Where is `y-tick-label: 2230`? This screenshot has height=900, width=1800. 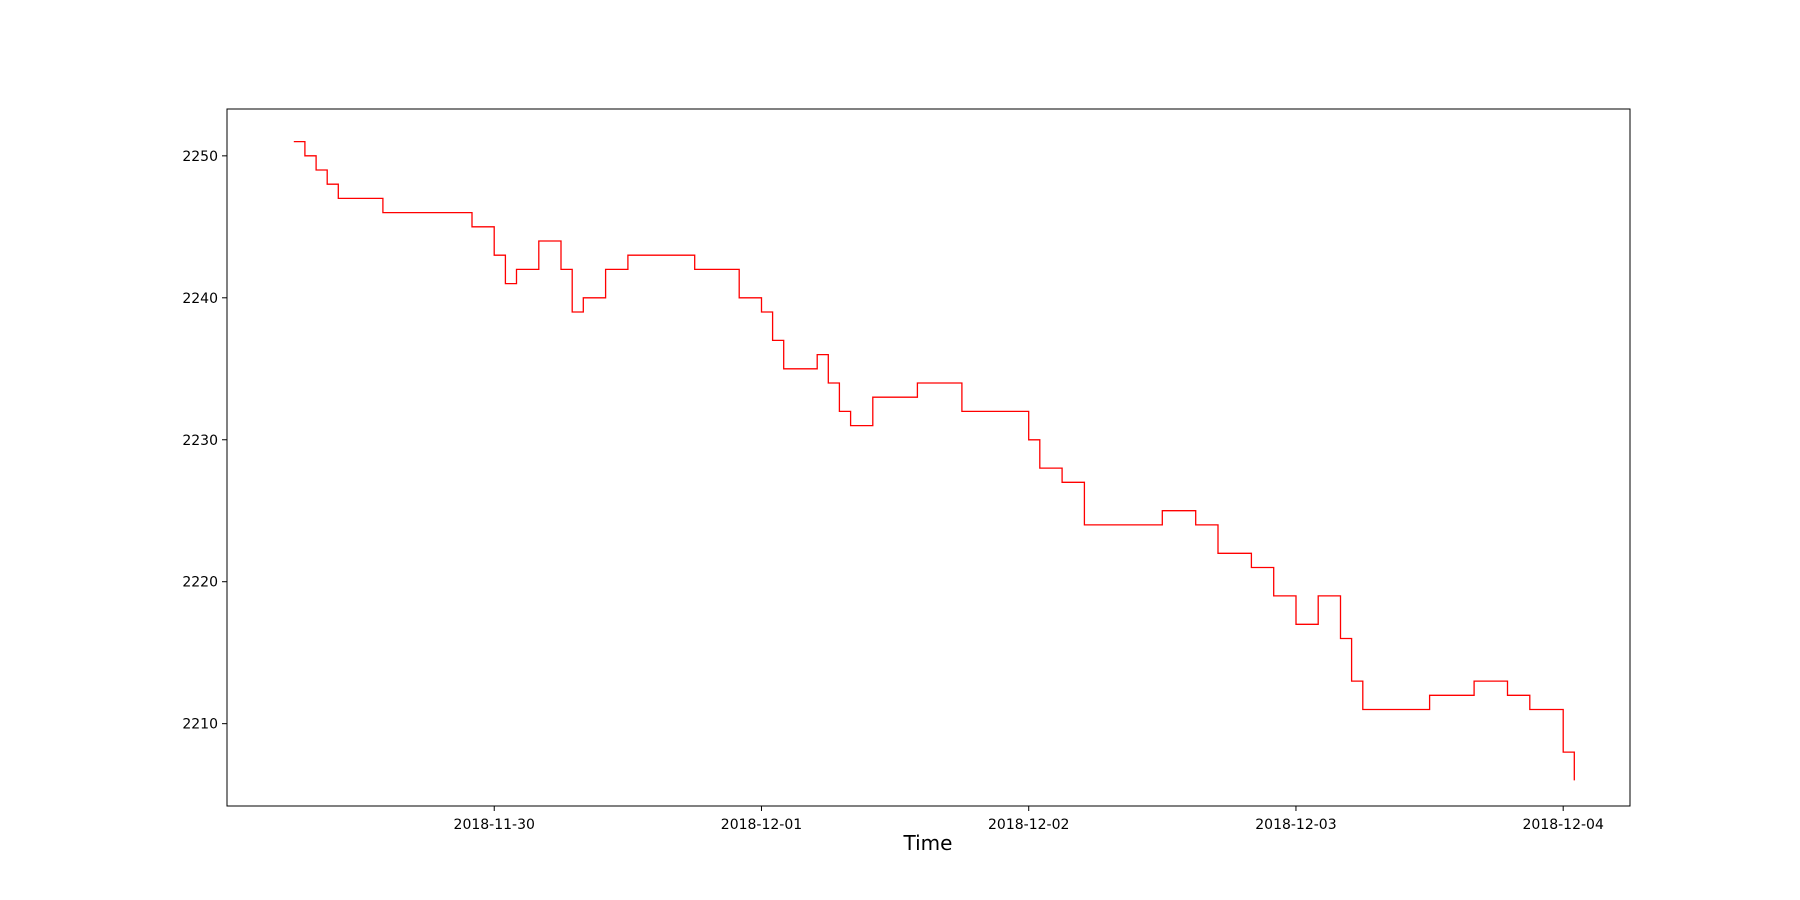 y-tick-label: 2230 is located at coordinates (200, 441).